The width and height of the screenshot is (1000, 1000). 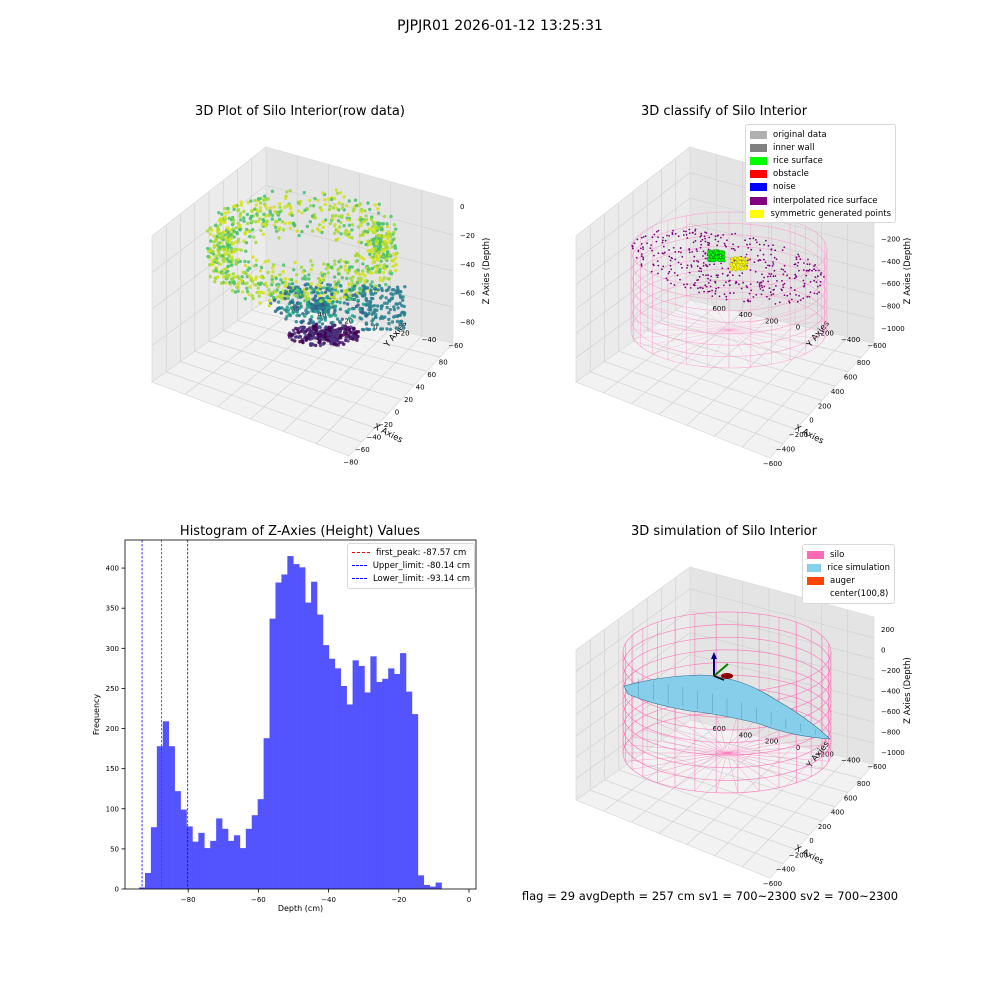 What do you see at coordinates (859, 594) in the screenshot?
I see `legend-label: center(100,8)` at bounding box center [859, 594].